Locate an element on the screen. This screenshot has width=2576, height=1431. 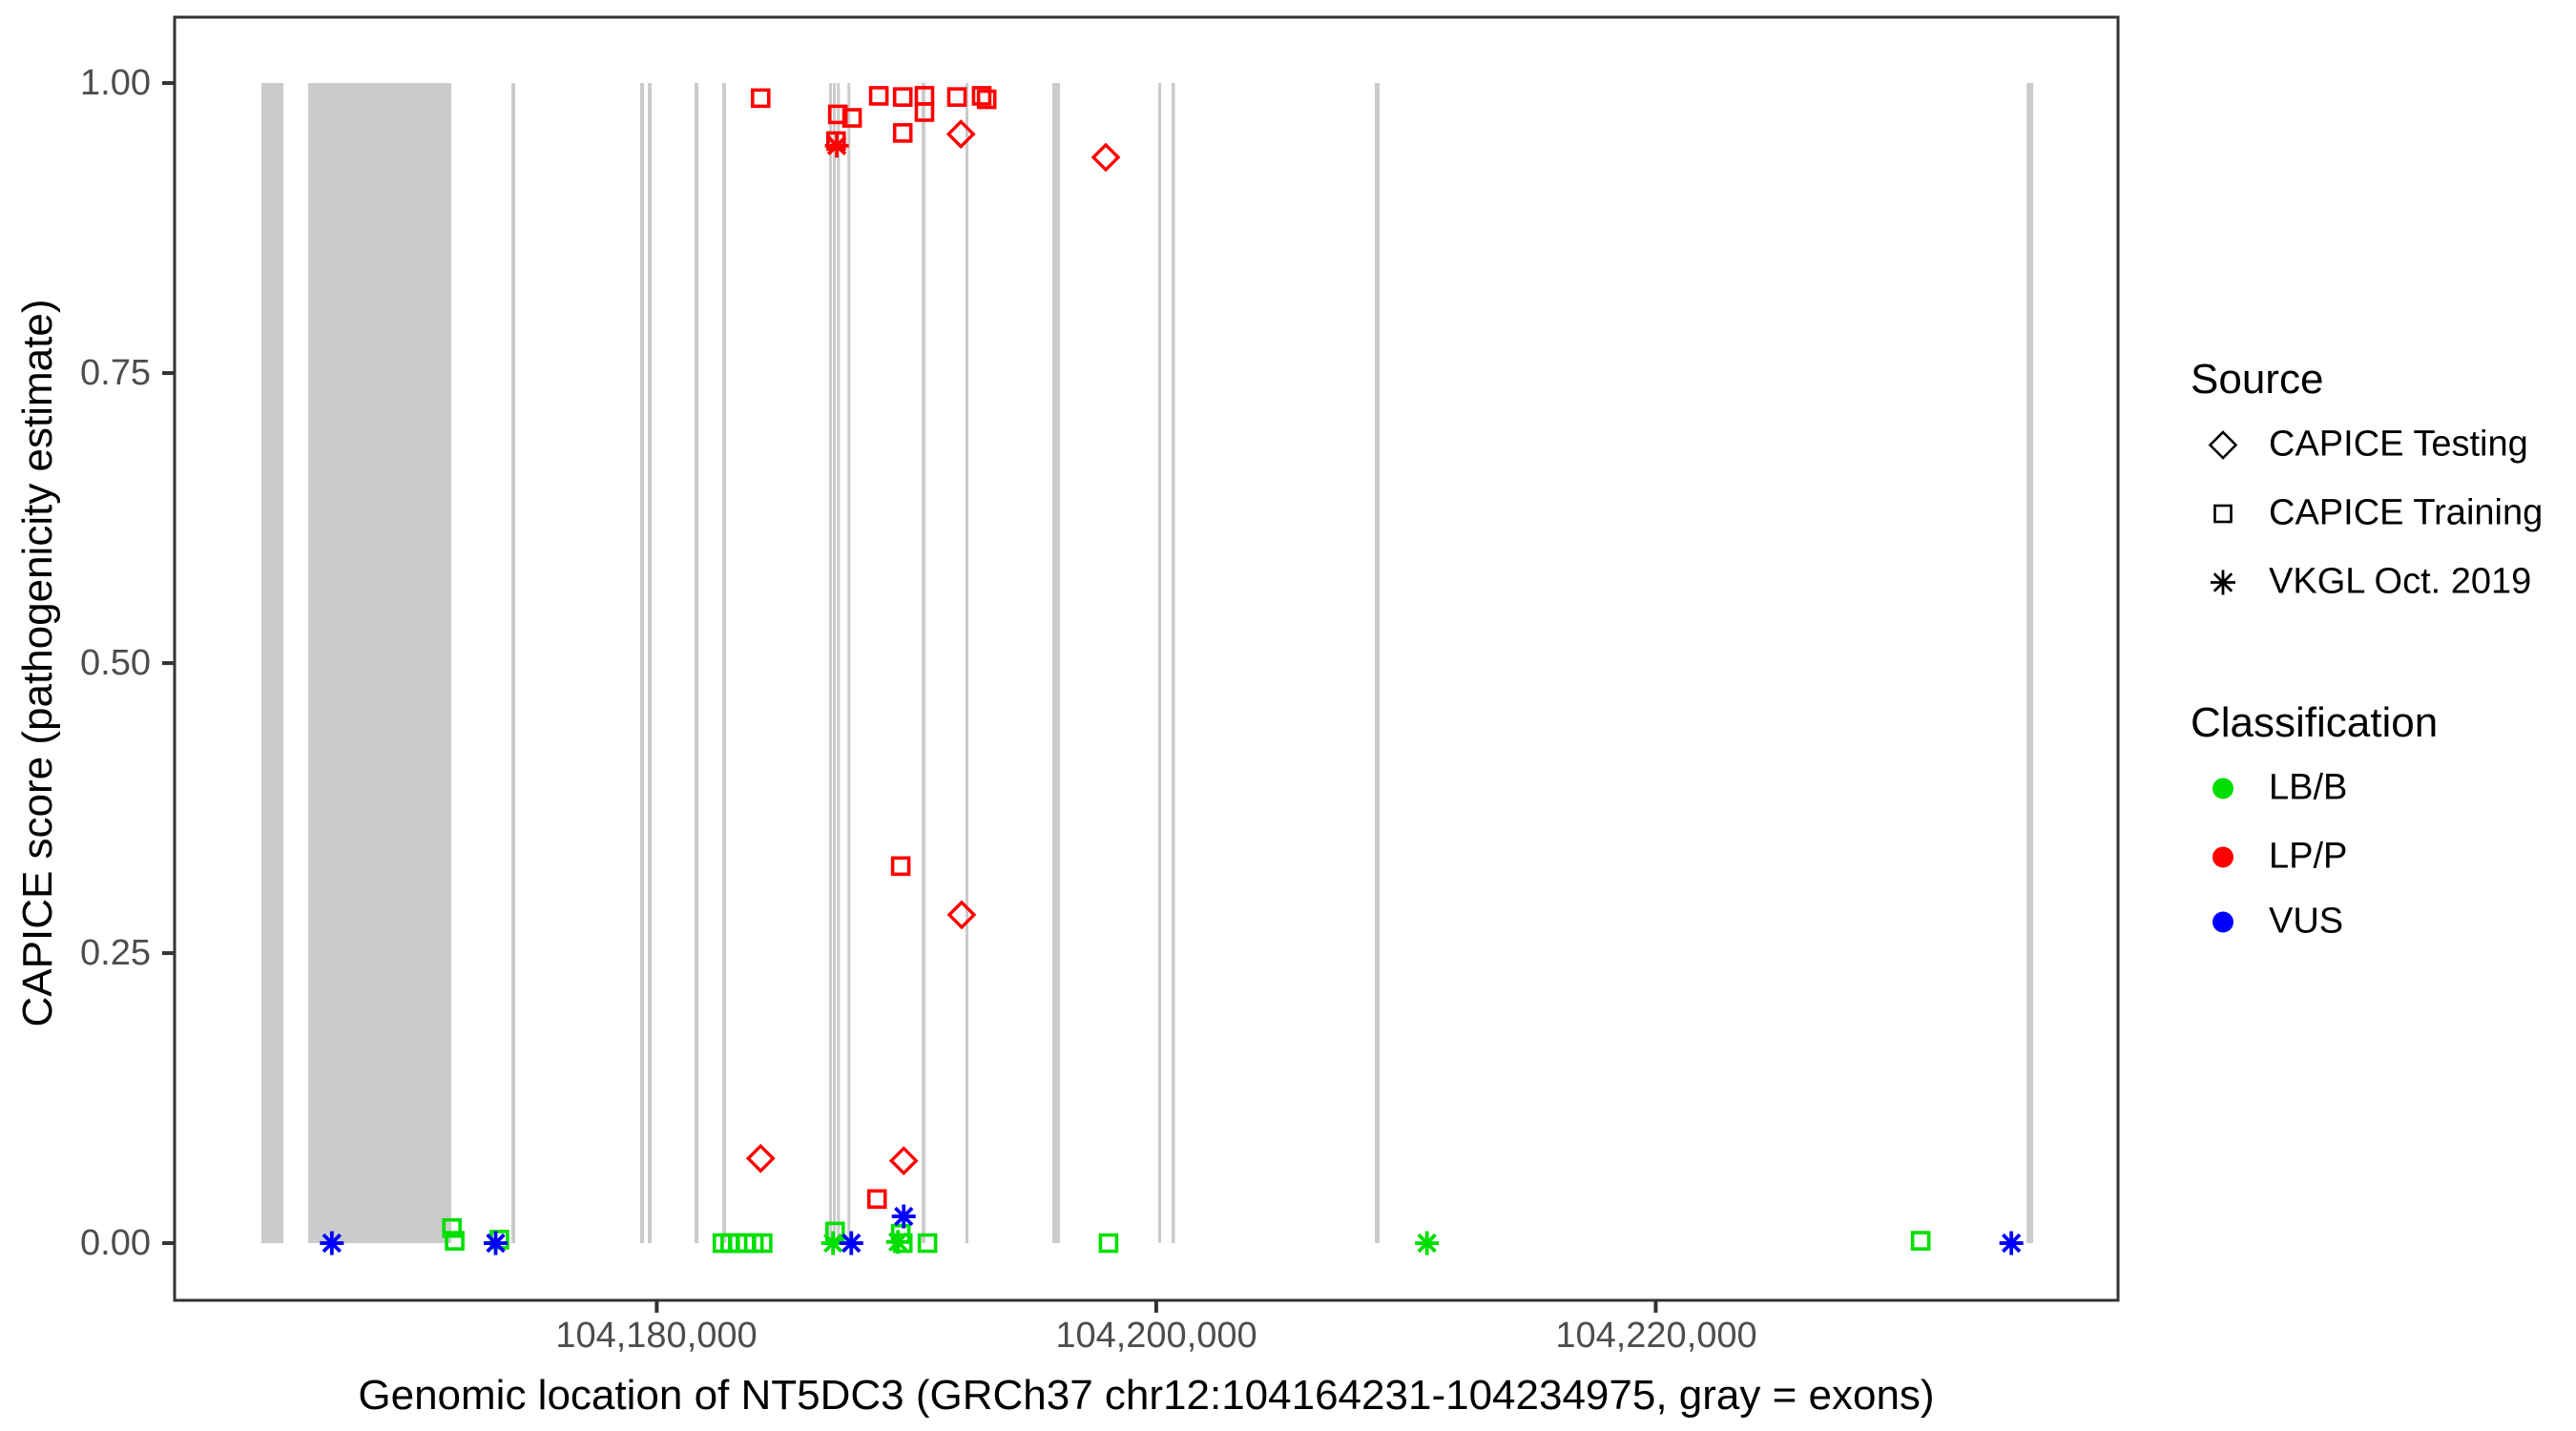
diamond-icon is located at coordinates (2223, 444).